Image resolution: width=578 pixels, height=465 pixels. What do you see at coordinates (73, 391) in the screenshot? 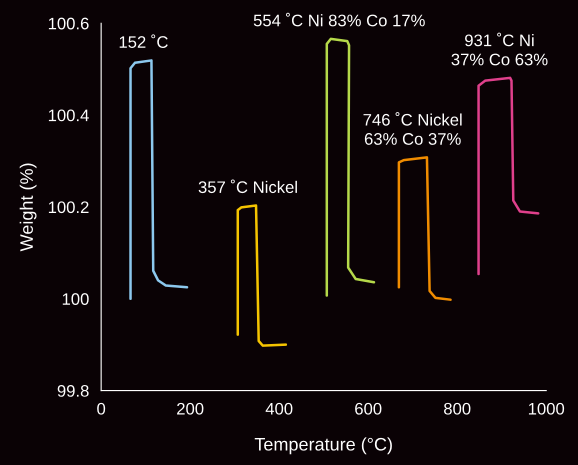
I see `y-tick-label: 99.8` at bounding box center [73, 391].